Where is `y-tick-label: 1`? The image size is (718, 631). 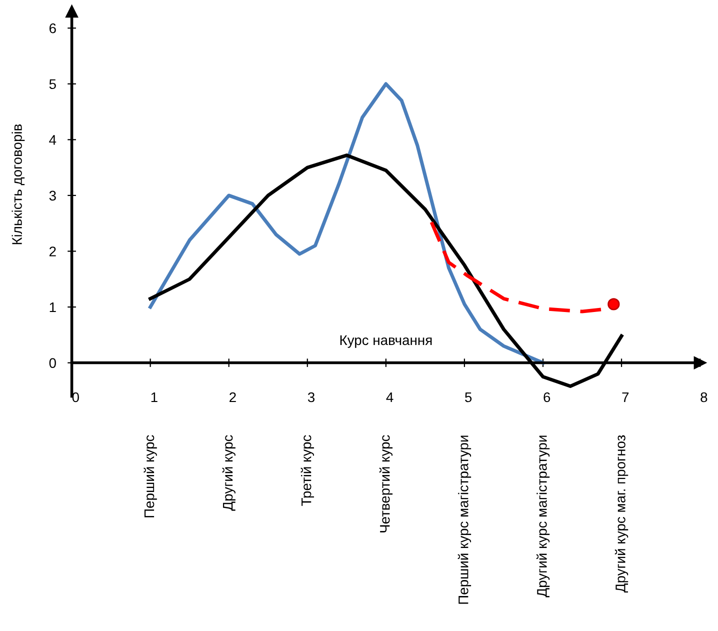 y-tick-label: 1 is located at coordinates (53, 307).